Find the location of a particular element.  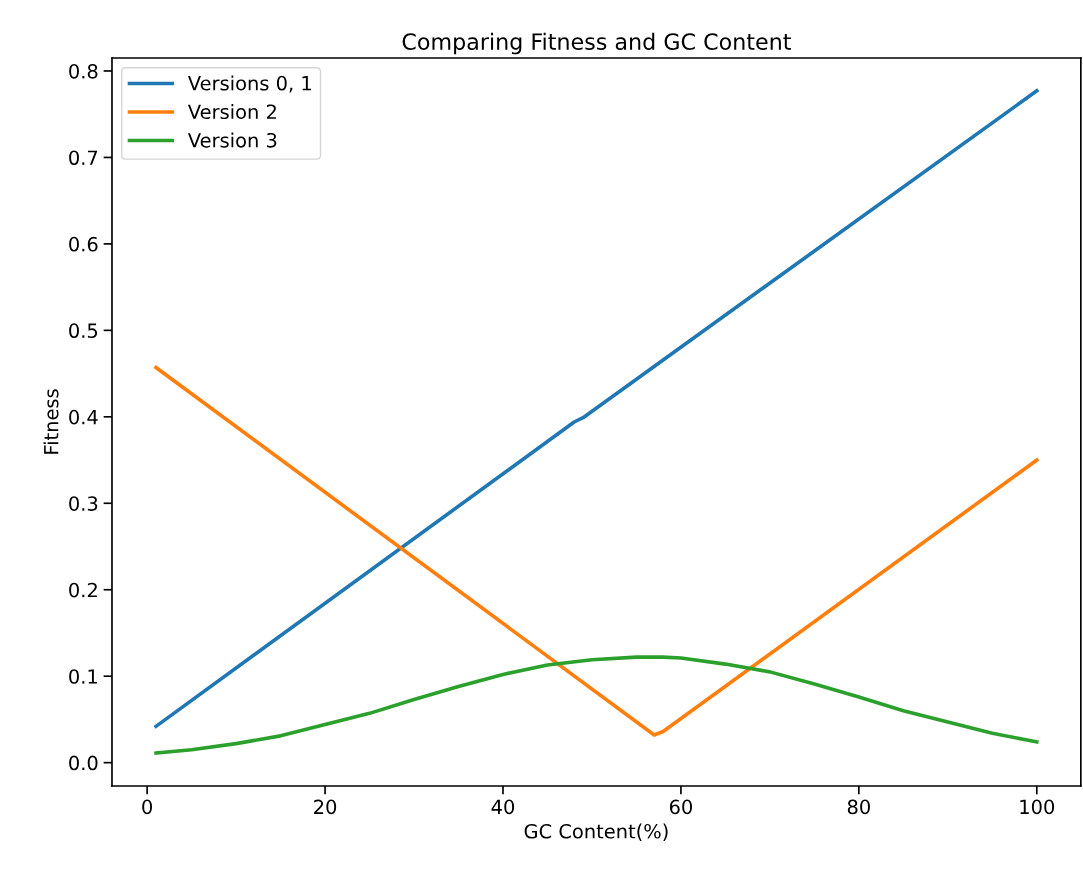

legend-label: Versions 0, 1 is located at coordinates (249, 84).